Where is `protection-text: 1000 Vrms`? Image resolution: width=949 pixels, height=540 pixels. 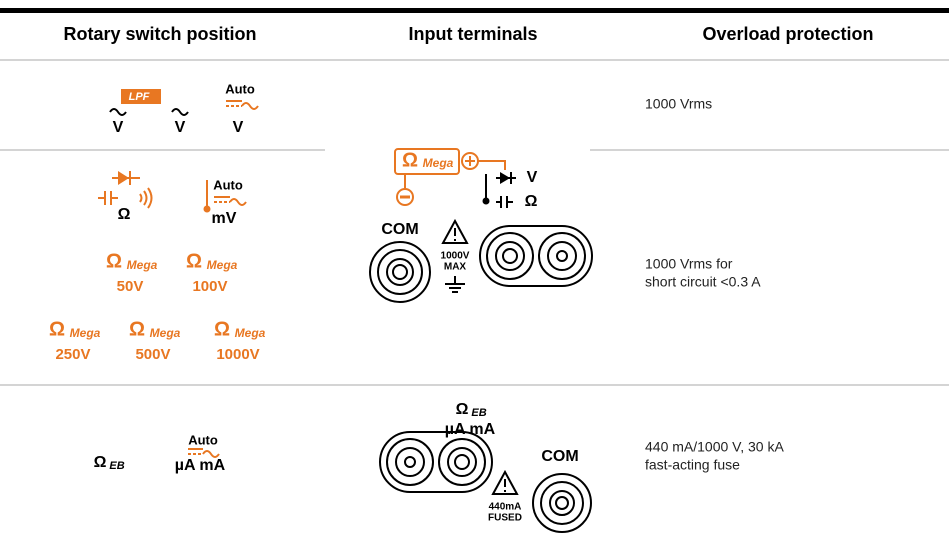
protection-text: 1000 Vrms is located at coordinates (678, 104).